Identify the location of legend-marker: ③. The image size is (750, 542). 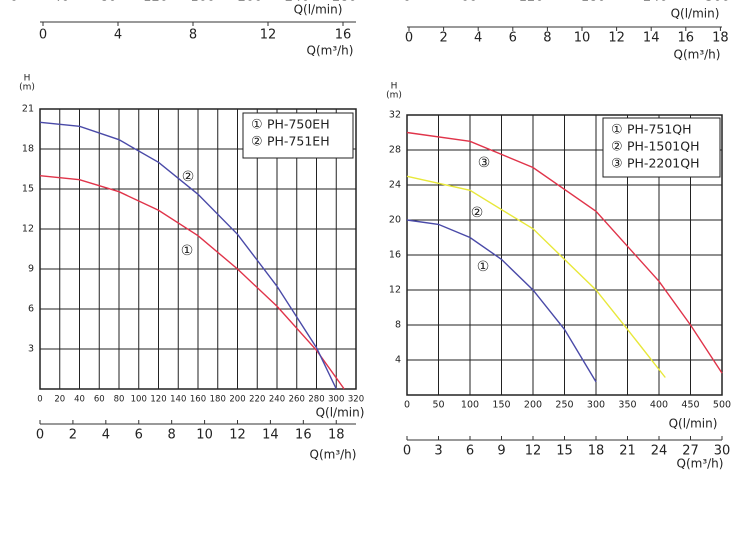
(617, 164).